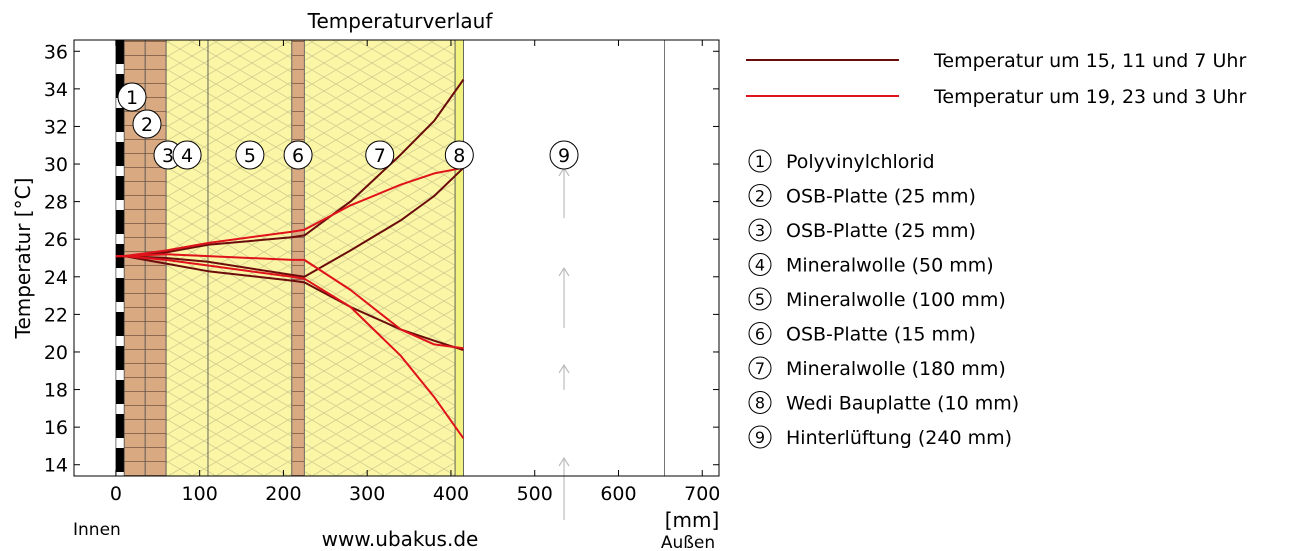 This screenshot has width=1298, height=551. I want to click on legend-layer-7: 7 Mineralwolle (180 mm), so click(877, 368).